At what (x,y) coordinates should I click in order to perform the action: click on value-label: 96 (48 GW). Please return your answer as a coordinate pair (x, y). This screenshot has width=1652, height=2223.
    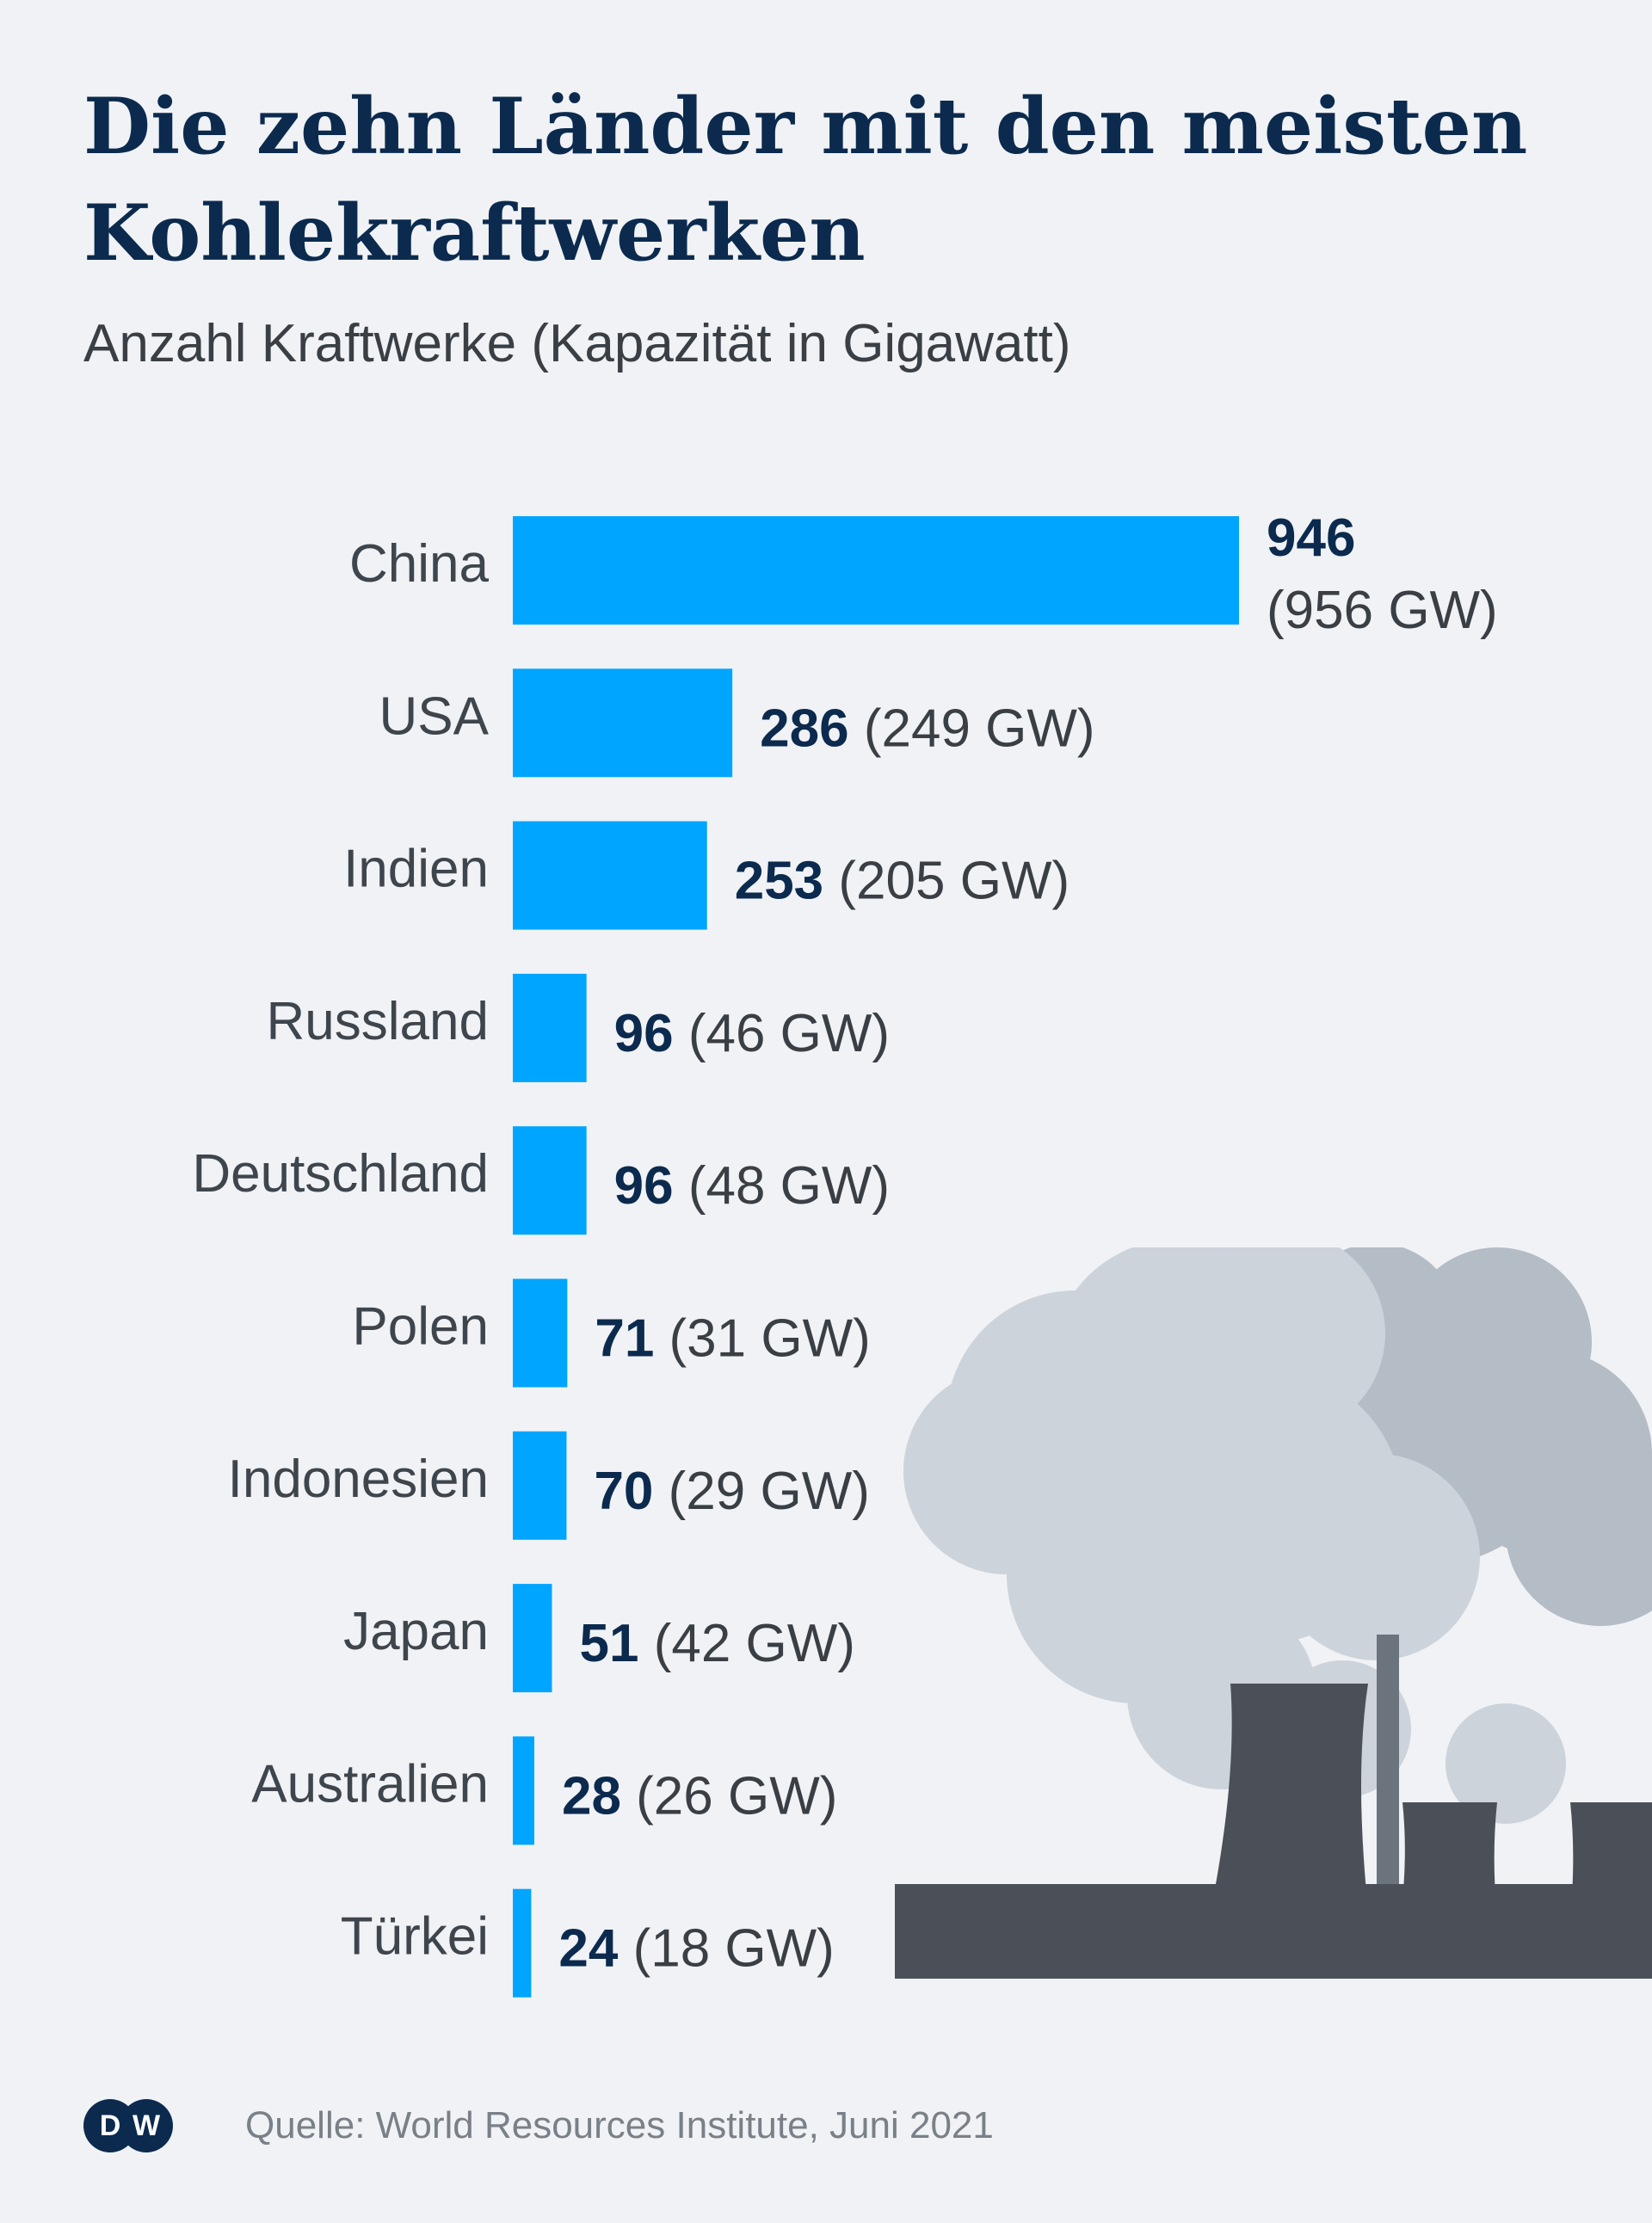
    Looking at the image, I should click on (752, 1186).